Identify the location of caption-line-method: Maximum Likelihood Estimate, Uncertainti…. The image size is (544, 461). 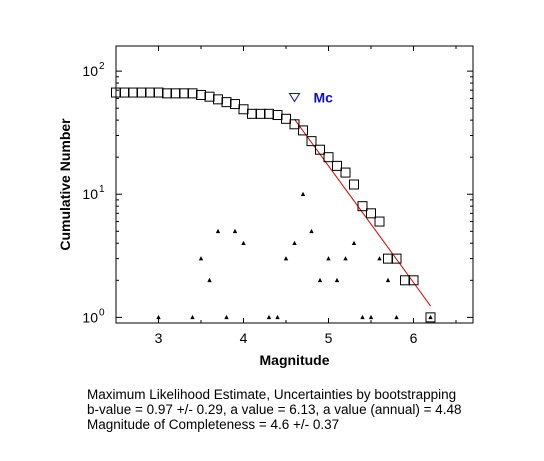
(272, 394).